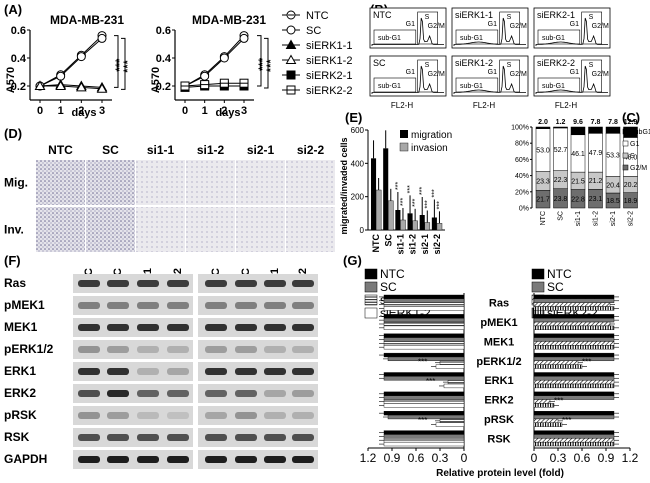 This screenshot has height=483, width=650. I want to click on panel-e-ylabel: migrated/invaded cells, so click(344, 185).